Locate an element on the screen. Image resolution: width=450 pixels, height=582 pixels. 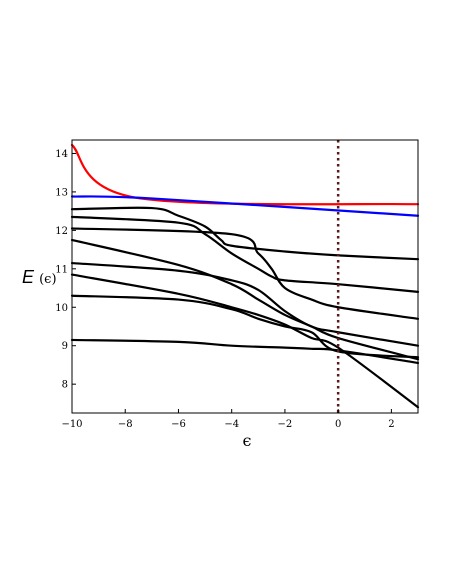
y-axis-label: E (ϵ) is located at coordinates (39, 277).